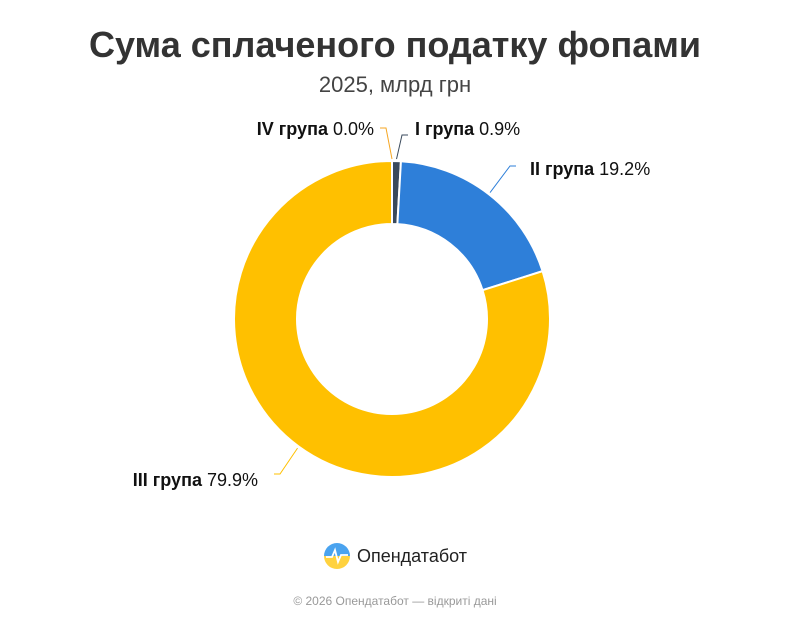 The height and width of the screenshot is (625, 790). Describe the element at coordinates (336, 556) in the screenshot. I see `opendatabot-logo-icon` at that location.